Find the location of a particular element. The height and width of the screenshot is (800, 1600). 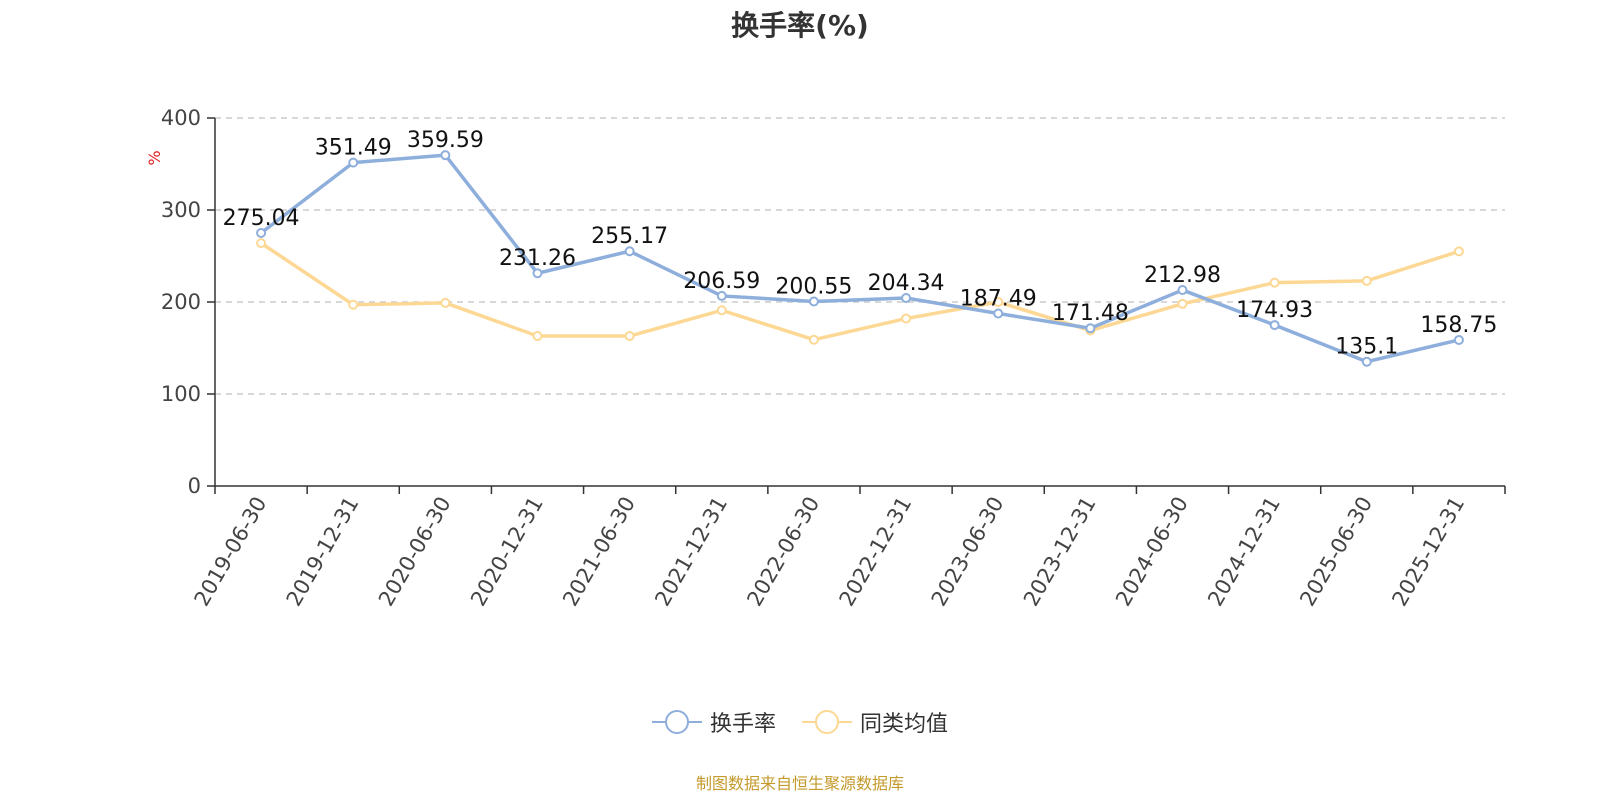

data-label: 275.04 is located at coordinates (261, 218).